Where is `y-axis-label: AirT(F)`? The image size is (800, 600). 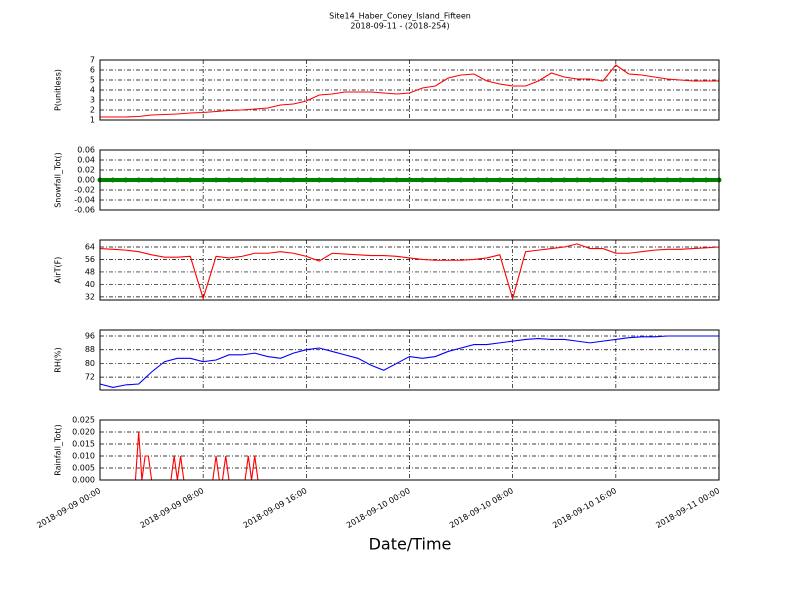
y-axis-label: AirT(F) is located at coordinates (58, 270).